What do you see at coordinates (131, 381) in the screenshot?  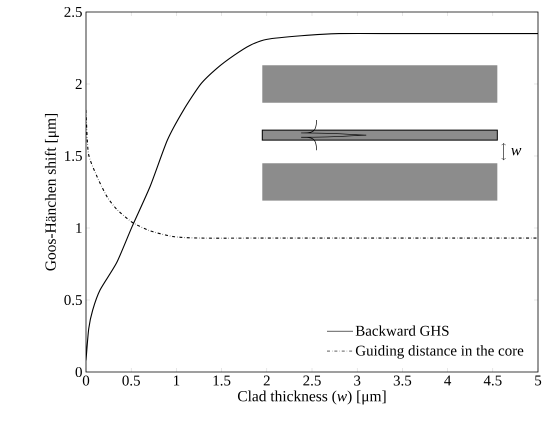 I see `x-tick-label: 0.5` at bounding box center [131, 381].